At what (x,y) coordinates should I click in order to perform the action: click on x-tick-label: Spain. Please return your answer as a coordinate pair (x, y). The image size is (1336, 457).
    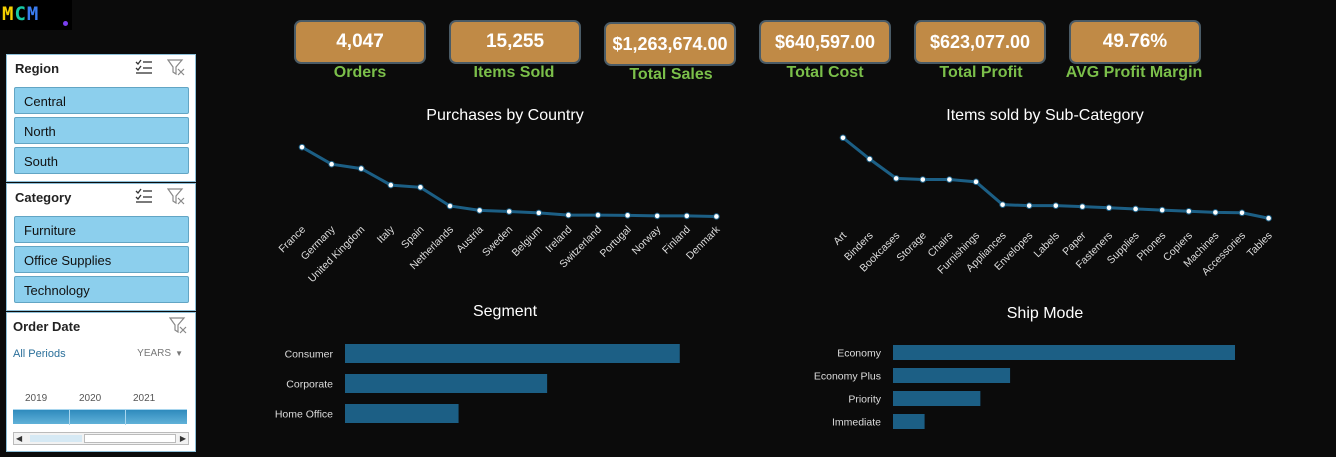
    Looking at the image, I should click on (413, 238).